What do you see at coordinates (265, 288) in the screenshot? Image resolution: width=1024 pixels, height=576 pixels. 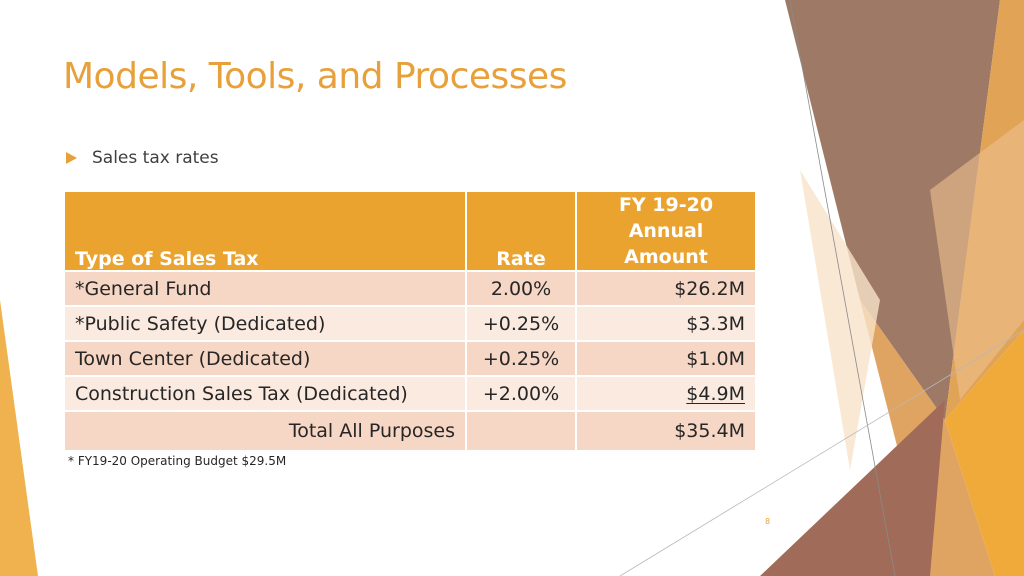 I see `row-type: *General Fund` at bounding box center [265, 288].